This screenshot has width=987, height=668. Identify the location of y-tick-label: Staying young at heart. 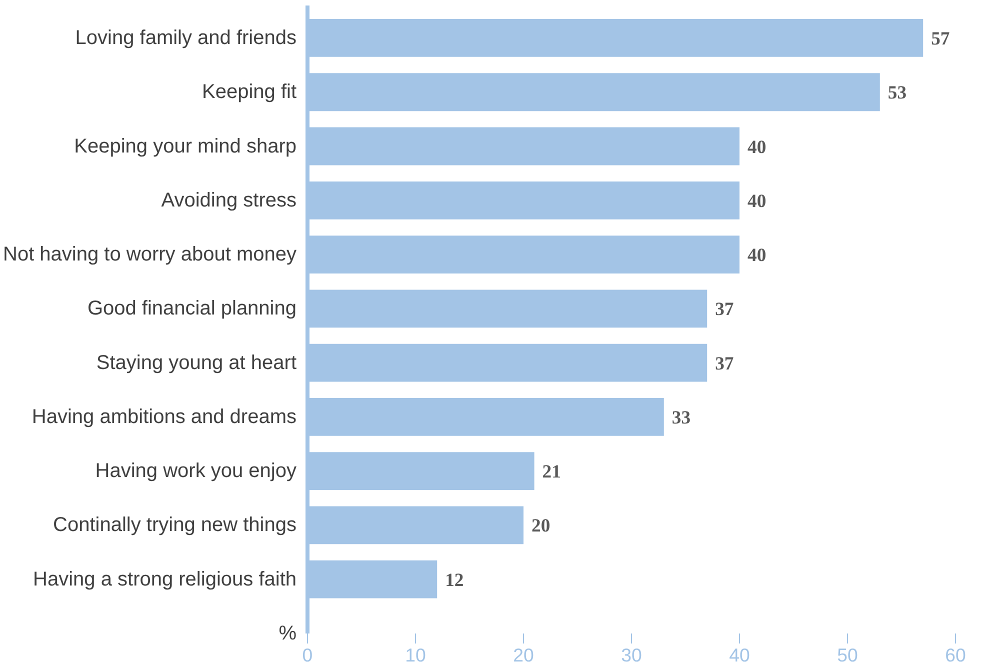
(196, 363).